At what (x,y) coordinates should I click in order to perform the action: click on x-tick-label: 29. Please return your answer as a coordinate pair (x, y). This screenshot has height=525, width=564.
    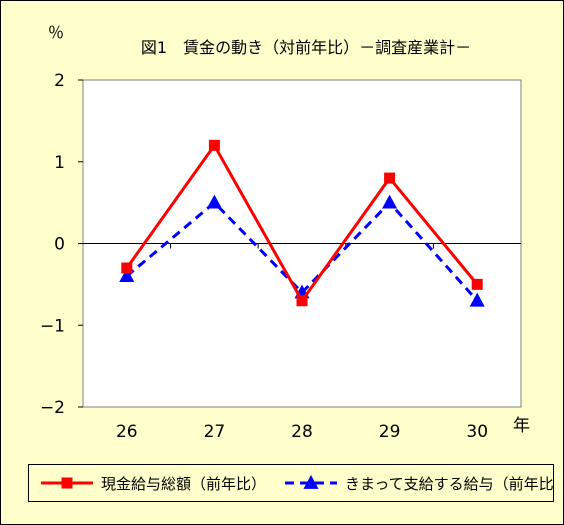
    Looking at the image, I should click on (390, 432).